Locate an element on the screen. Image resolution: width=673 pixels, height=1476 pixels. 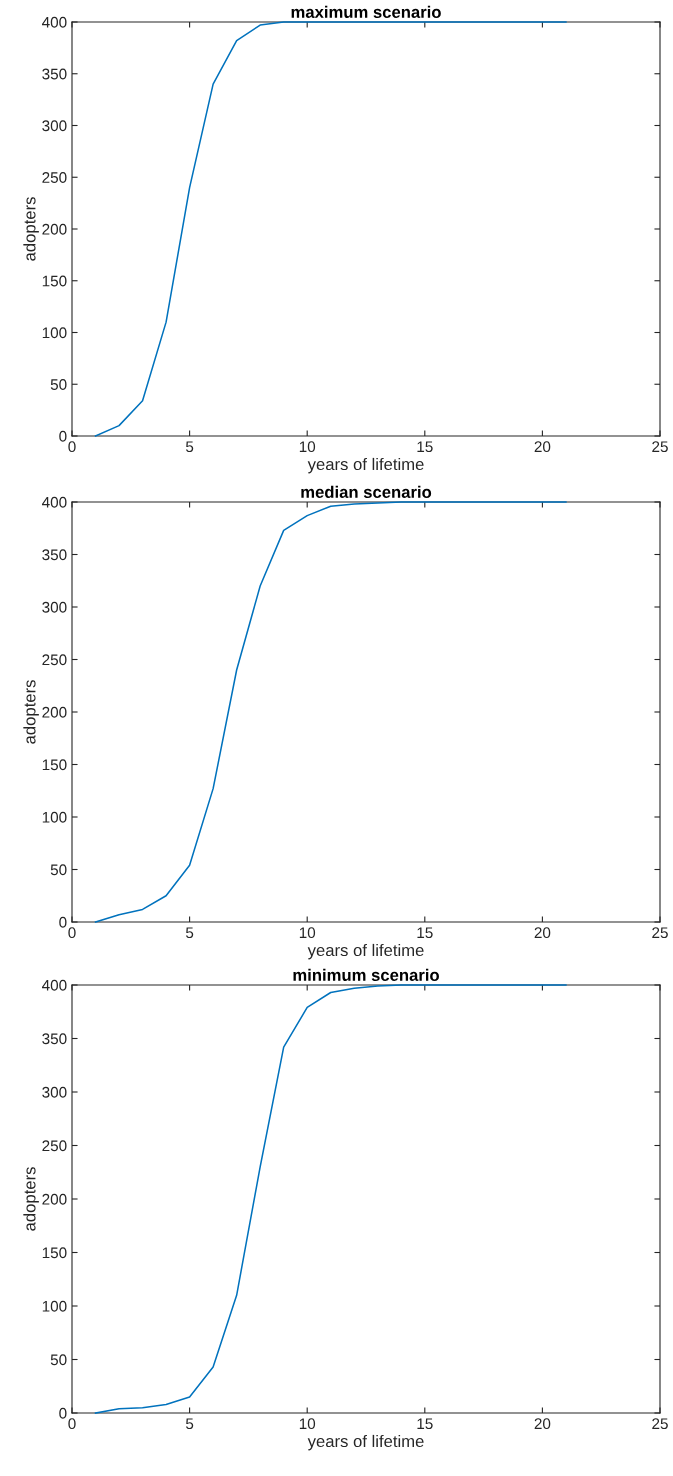
chart-title: median scenario is located at coordinates (366, 491).